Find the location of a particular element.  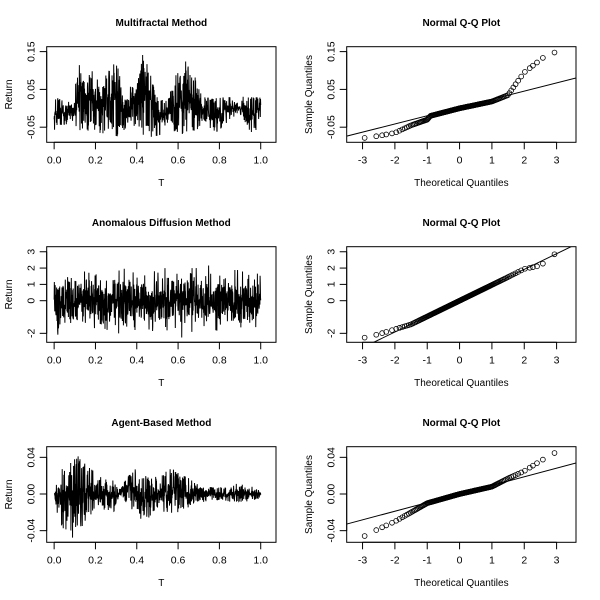

y-tick-label: 0 is located at coordinates (32, 301).